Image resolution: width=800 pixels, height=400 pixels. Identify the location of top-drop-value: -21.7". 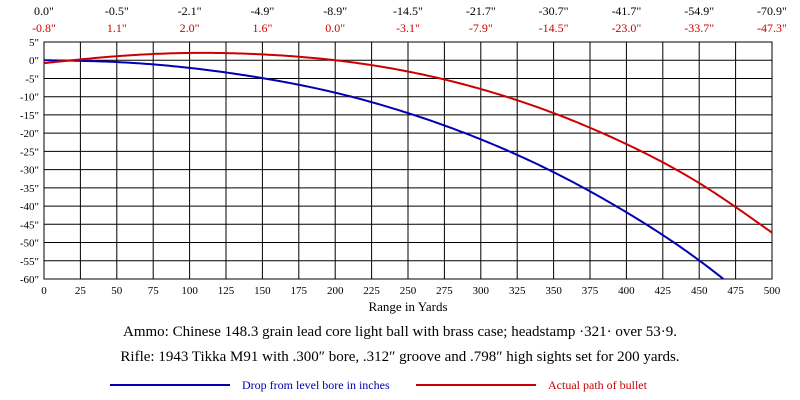
(481, 11).